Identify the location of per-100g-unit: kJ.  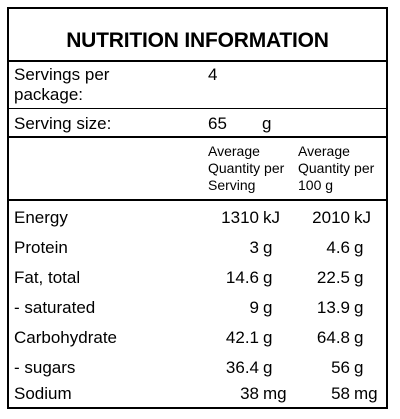
(362, 217).